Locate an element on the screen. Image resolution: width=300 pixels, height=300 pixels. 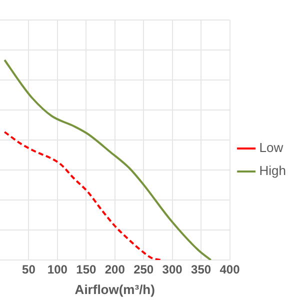
x-tick-label: 150 is located at coordinates (86, 269).